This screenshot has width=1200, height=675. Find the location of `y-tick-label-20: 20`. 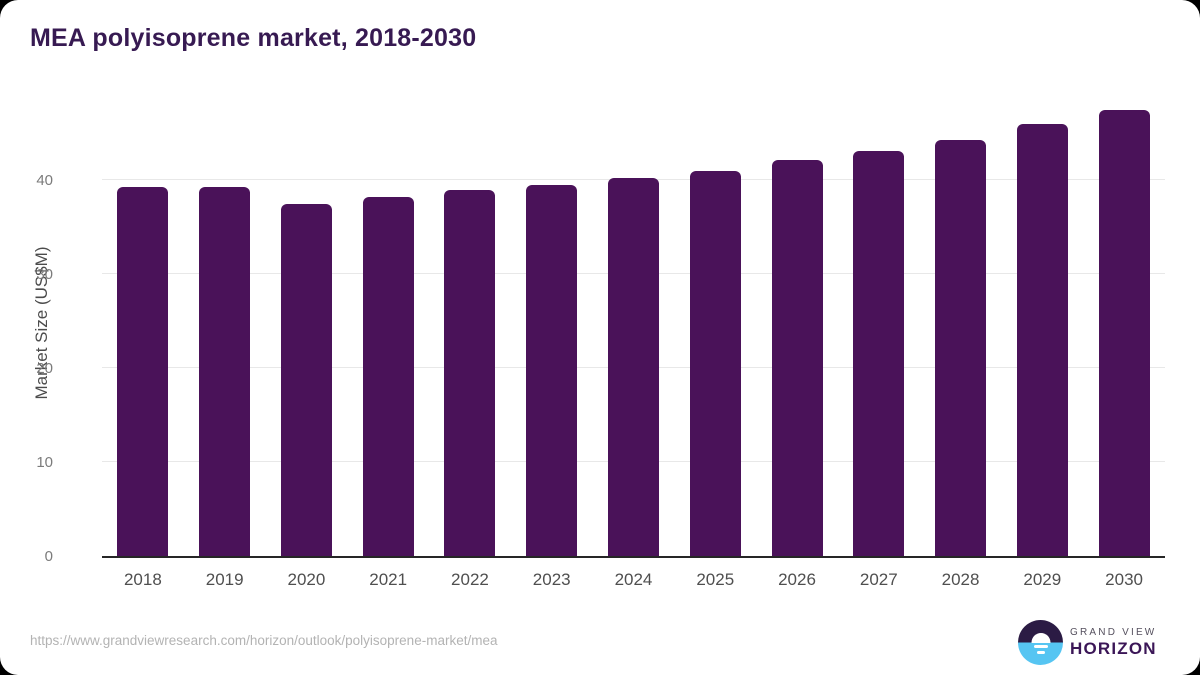

y-tick-label-20: 20 is located at coordinates (44, 368).